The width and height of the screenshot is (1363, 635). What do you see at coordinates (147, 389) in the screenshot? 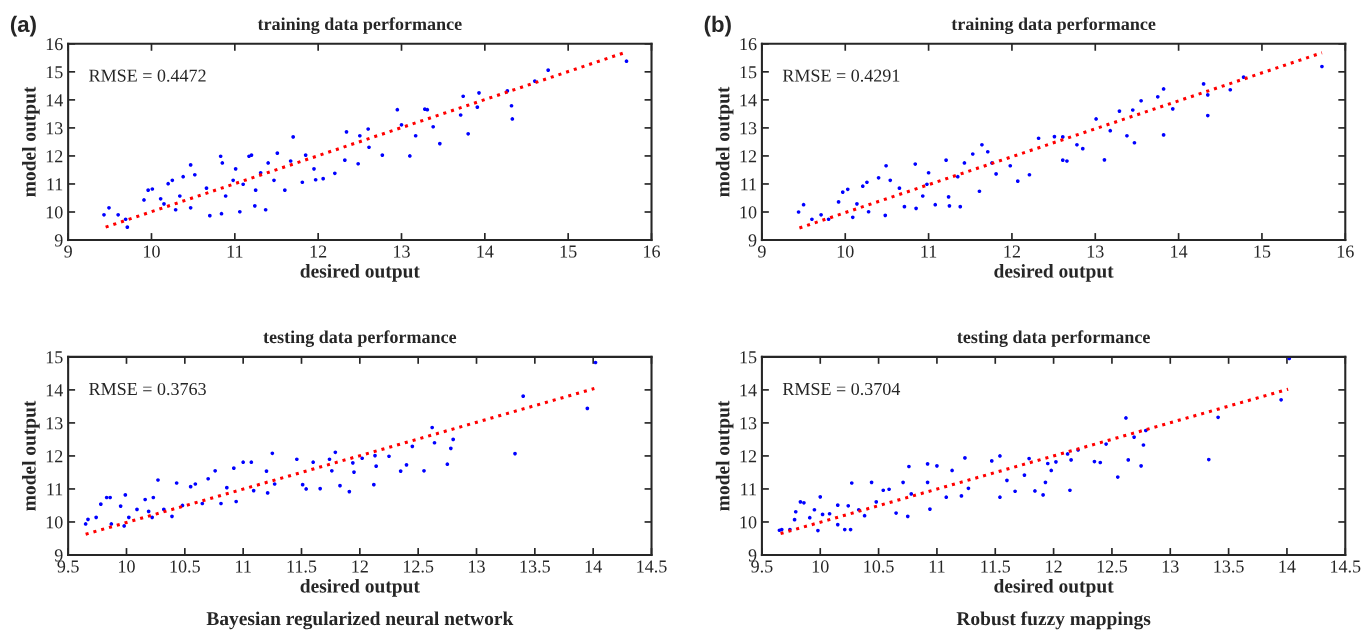
I see `annotation: RMSE = 0.3763` at bounding box center [147, 389].